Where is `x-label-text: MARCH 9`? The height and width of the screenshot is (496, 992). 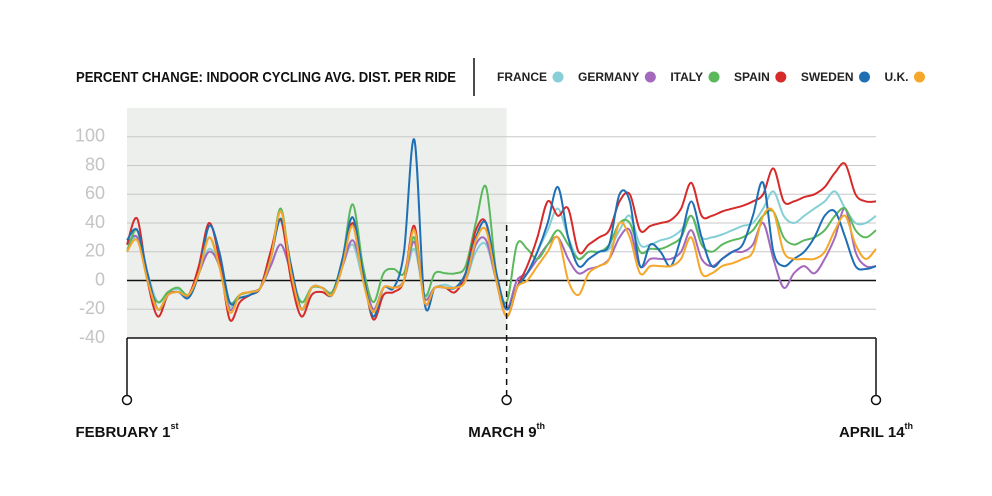
x-label-text: MARCH 9 is located at coordinates (502, 432).